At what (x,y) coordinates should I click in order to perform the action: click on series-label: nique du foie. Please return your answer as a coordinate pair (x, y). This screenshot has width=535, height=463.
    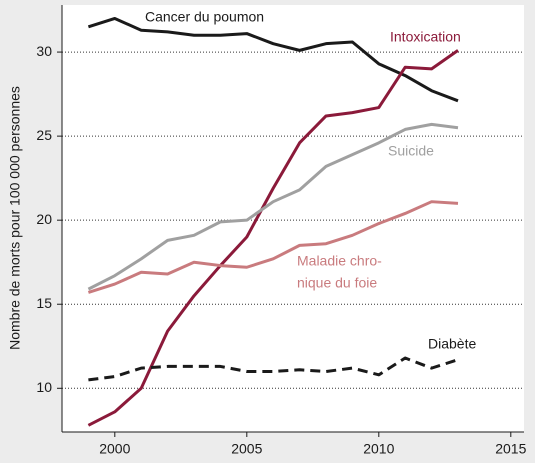
    Looking at the image, I should click on (337, 283).